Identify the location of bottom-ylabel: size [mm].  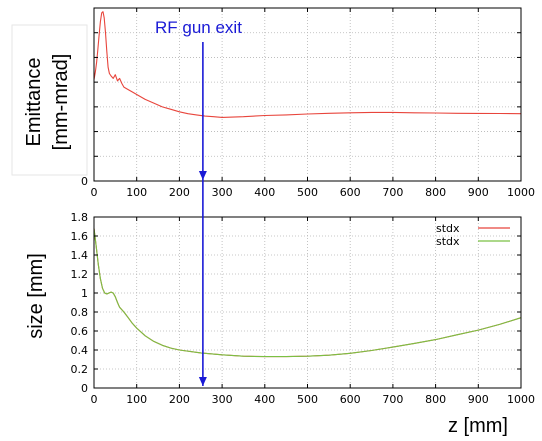
(36, 296).